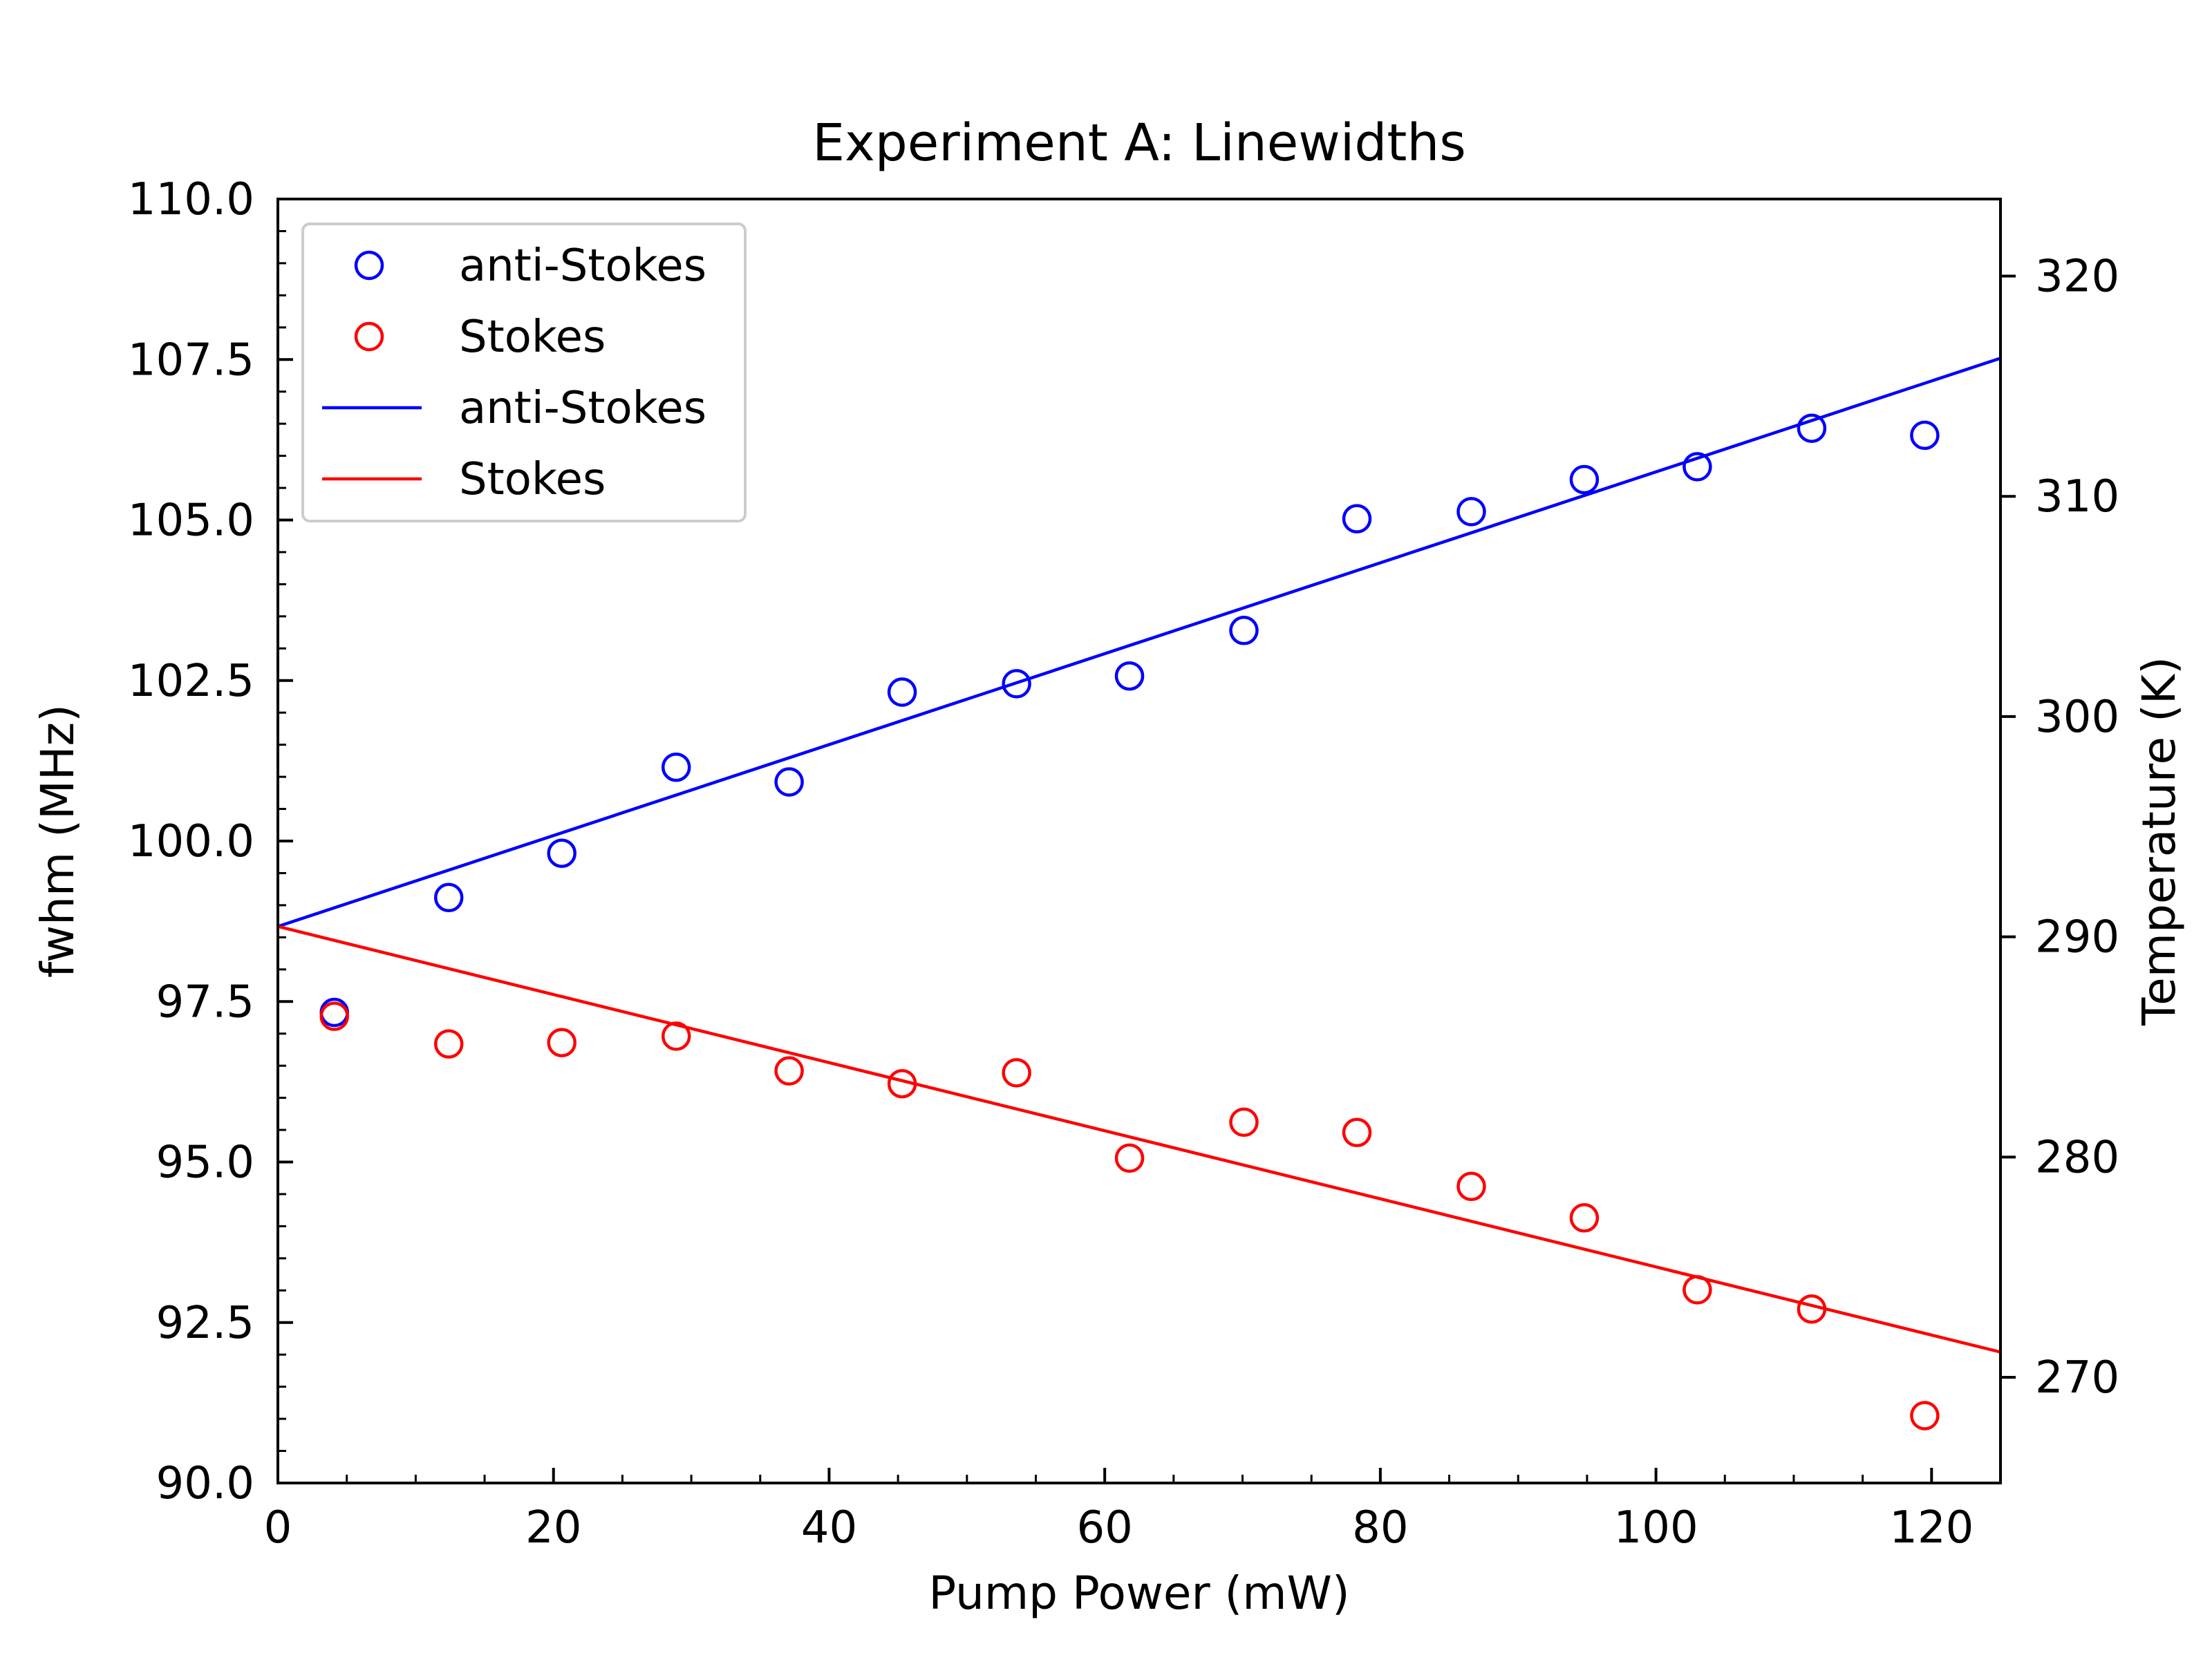 This screenshot has height=1662, width=2212. I want to click on y-tick-label-5: 102.5, so click(191, 681).